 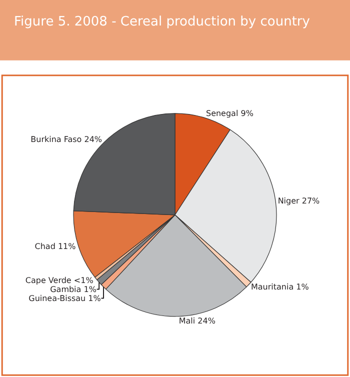 I want to click on chart-title: Figure 5. 2008 - Cereal production by country, so click(x=162, y=22).